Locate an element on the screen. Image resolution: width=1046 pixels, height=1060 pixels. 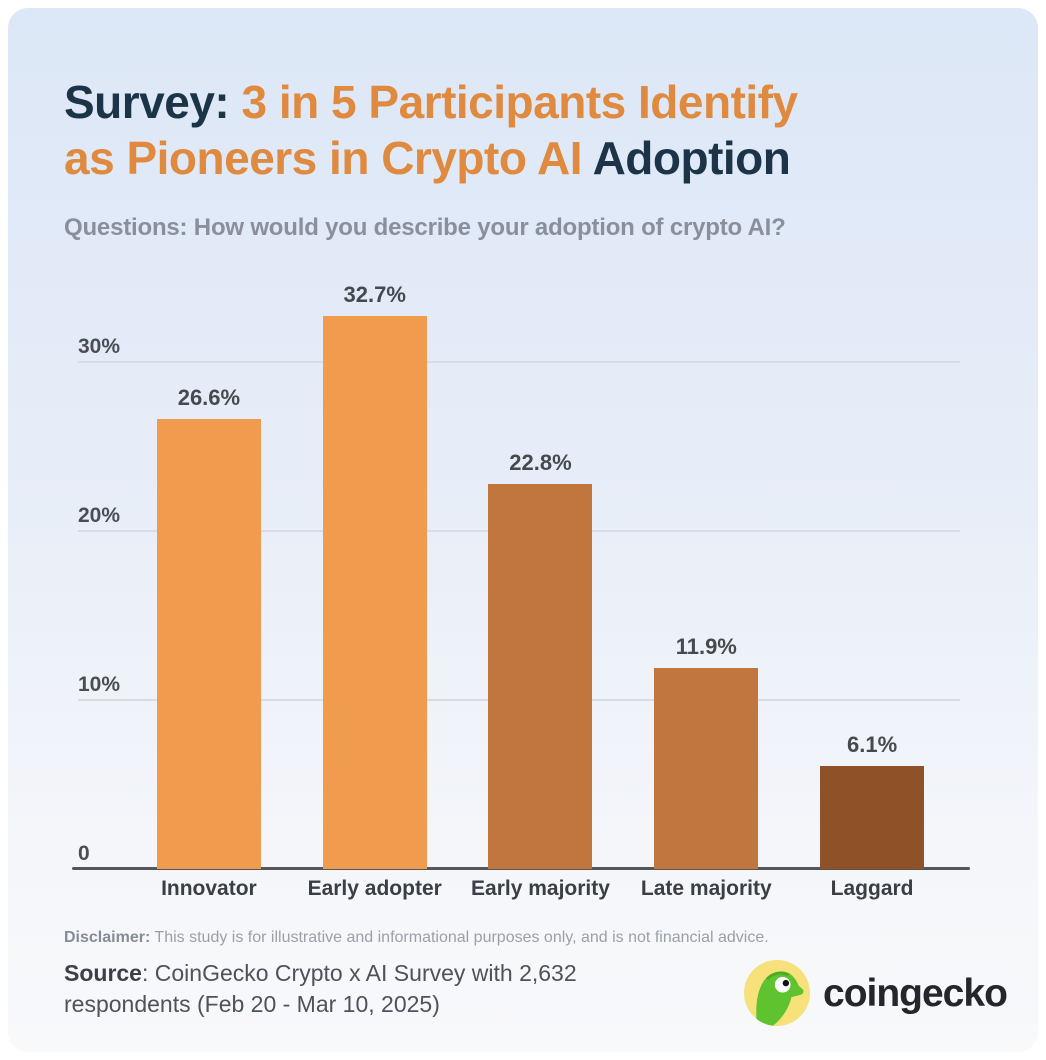
bar-slot: 22.8% is located at coordinates (541, 585).